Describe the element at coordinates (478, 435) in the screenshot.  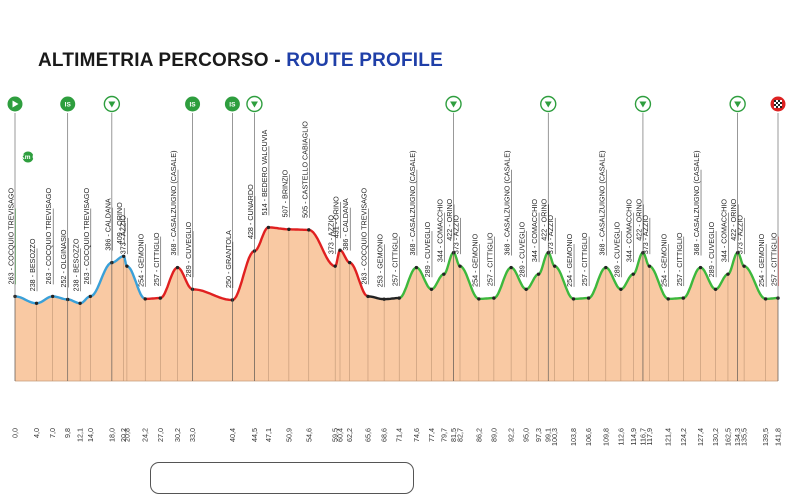
I see `km-tick-label: 86,2` at that location.